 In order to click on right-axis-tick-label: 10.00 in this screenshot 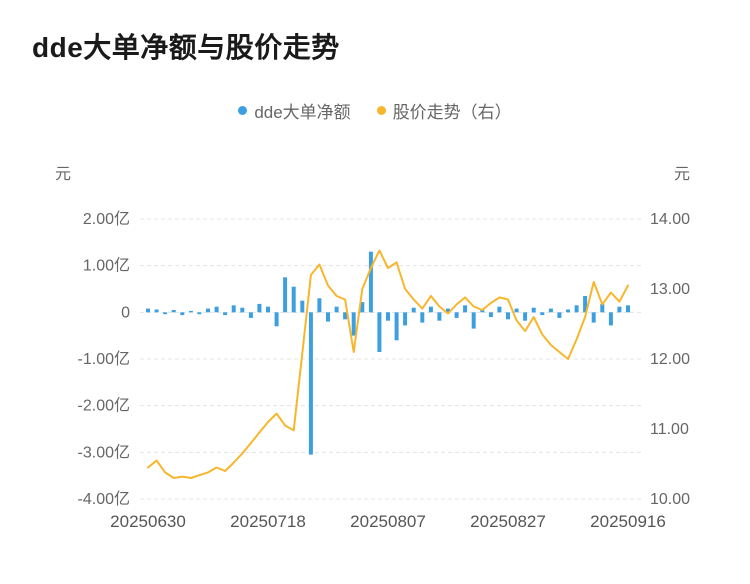, I will do `click(670, 499)`.